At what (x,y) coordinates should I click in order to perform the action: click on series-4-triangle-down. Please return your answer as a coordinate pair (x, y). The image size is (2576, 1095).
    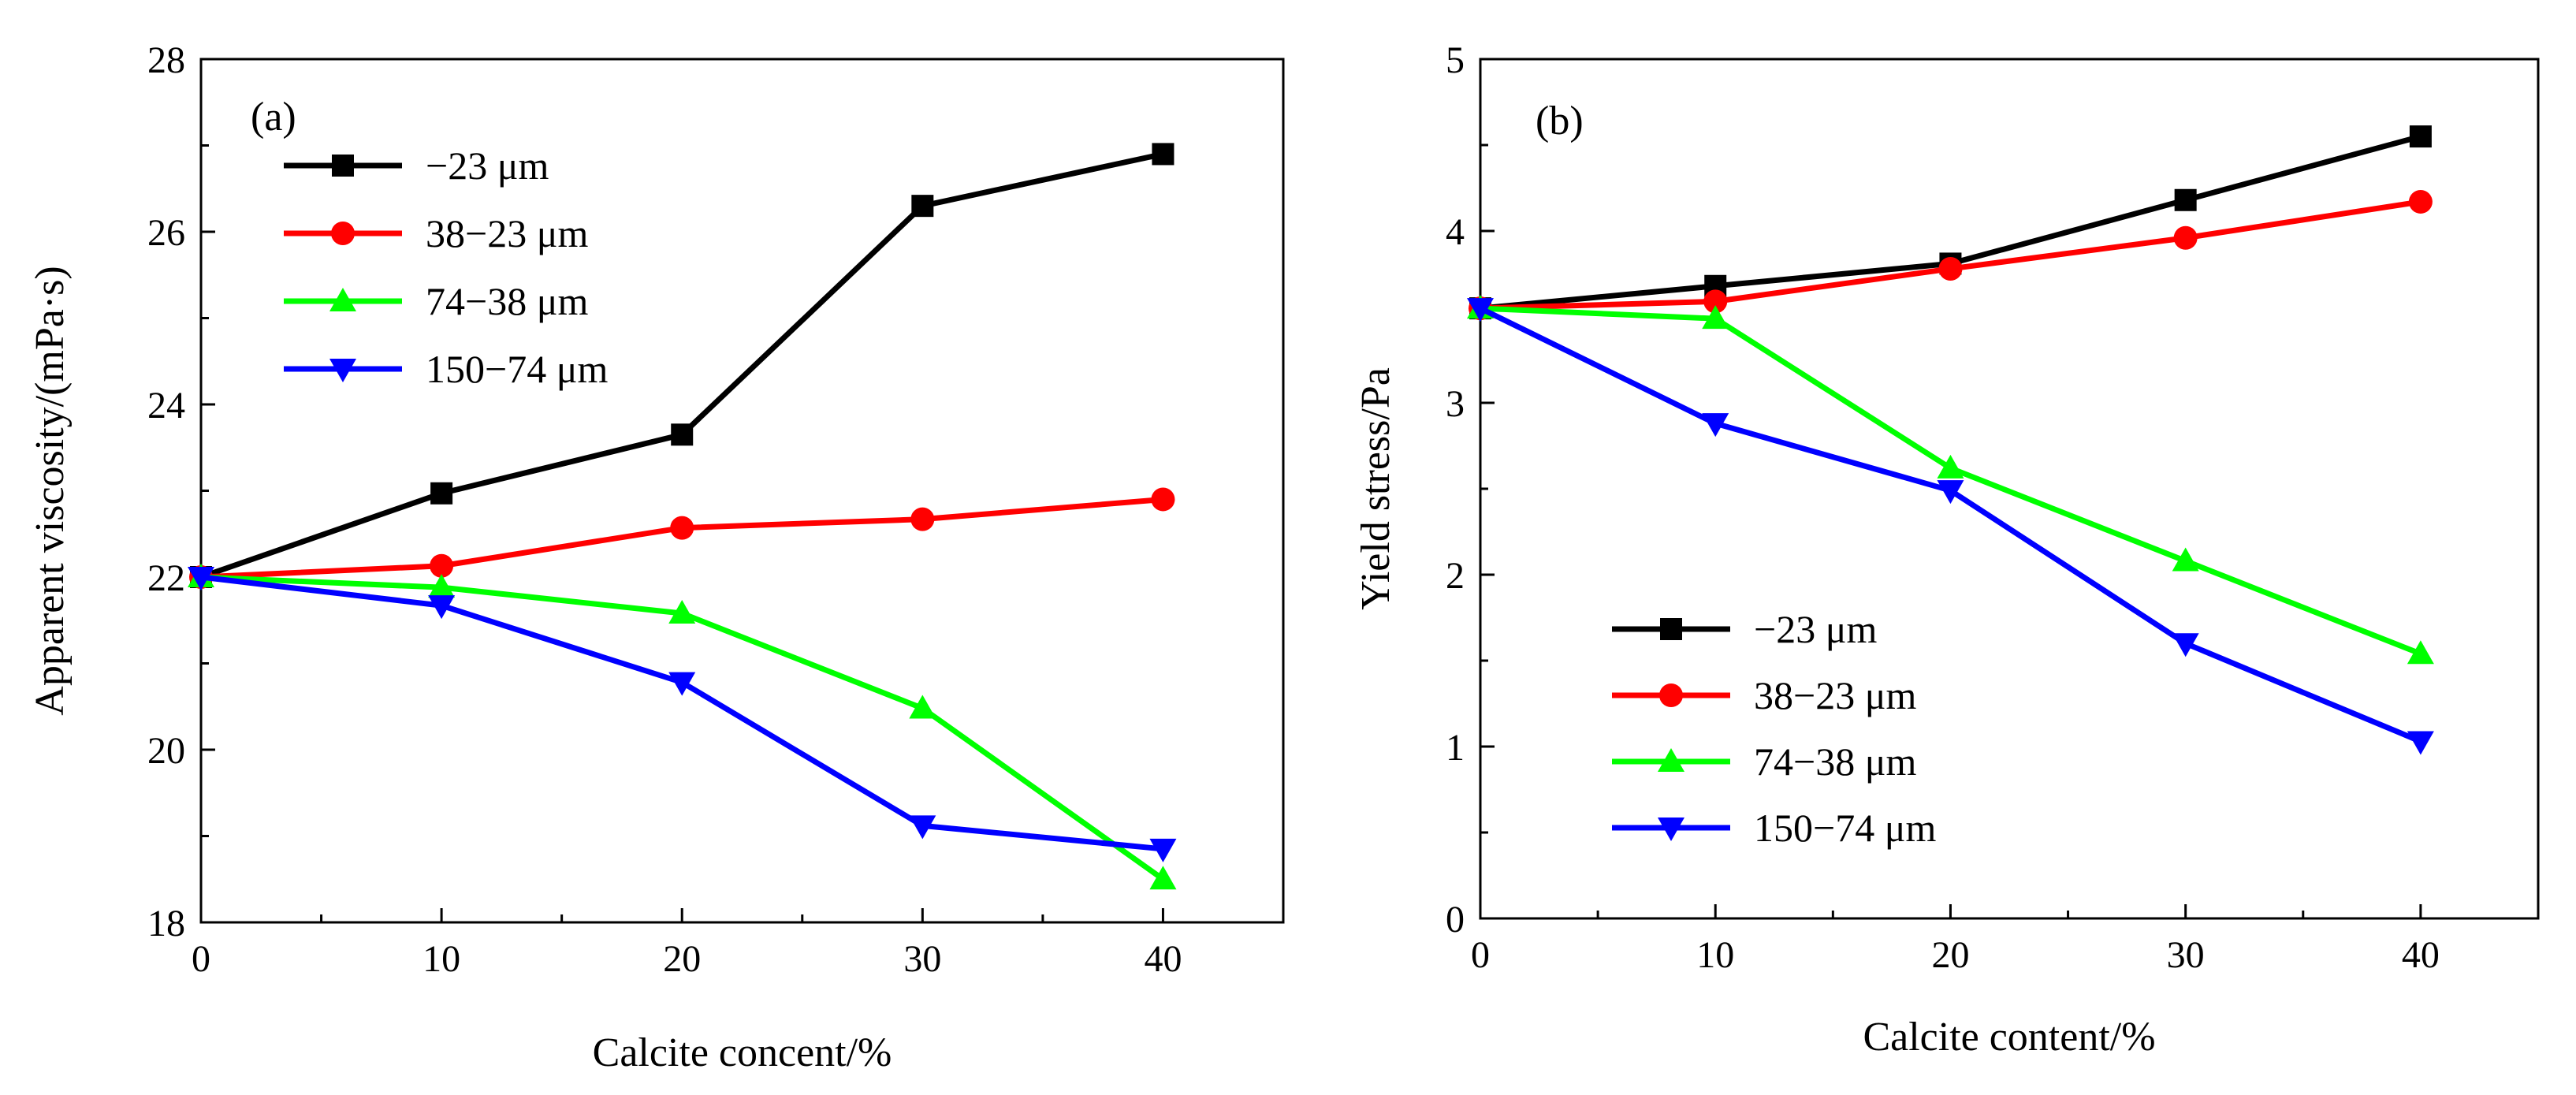
    Looking at the image, I should click on (682, 714).